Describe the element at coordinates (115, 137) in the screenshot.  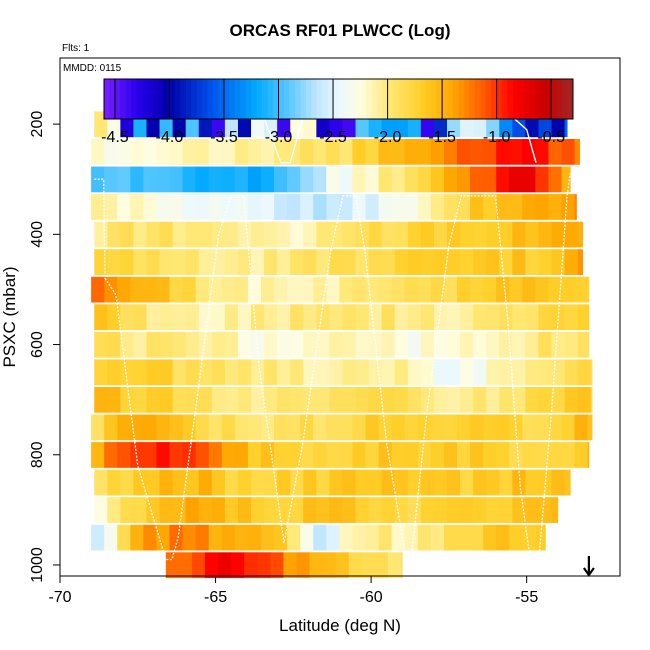
I see `colorbar-tick-label: -4.5` at that location.